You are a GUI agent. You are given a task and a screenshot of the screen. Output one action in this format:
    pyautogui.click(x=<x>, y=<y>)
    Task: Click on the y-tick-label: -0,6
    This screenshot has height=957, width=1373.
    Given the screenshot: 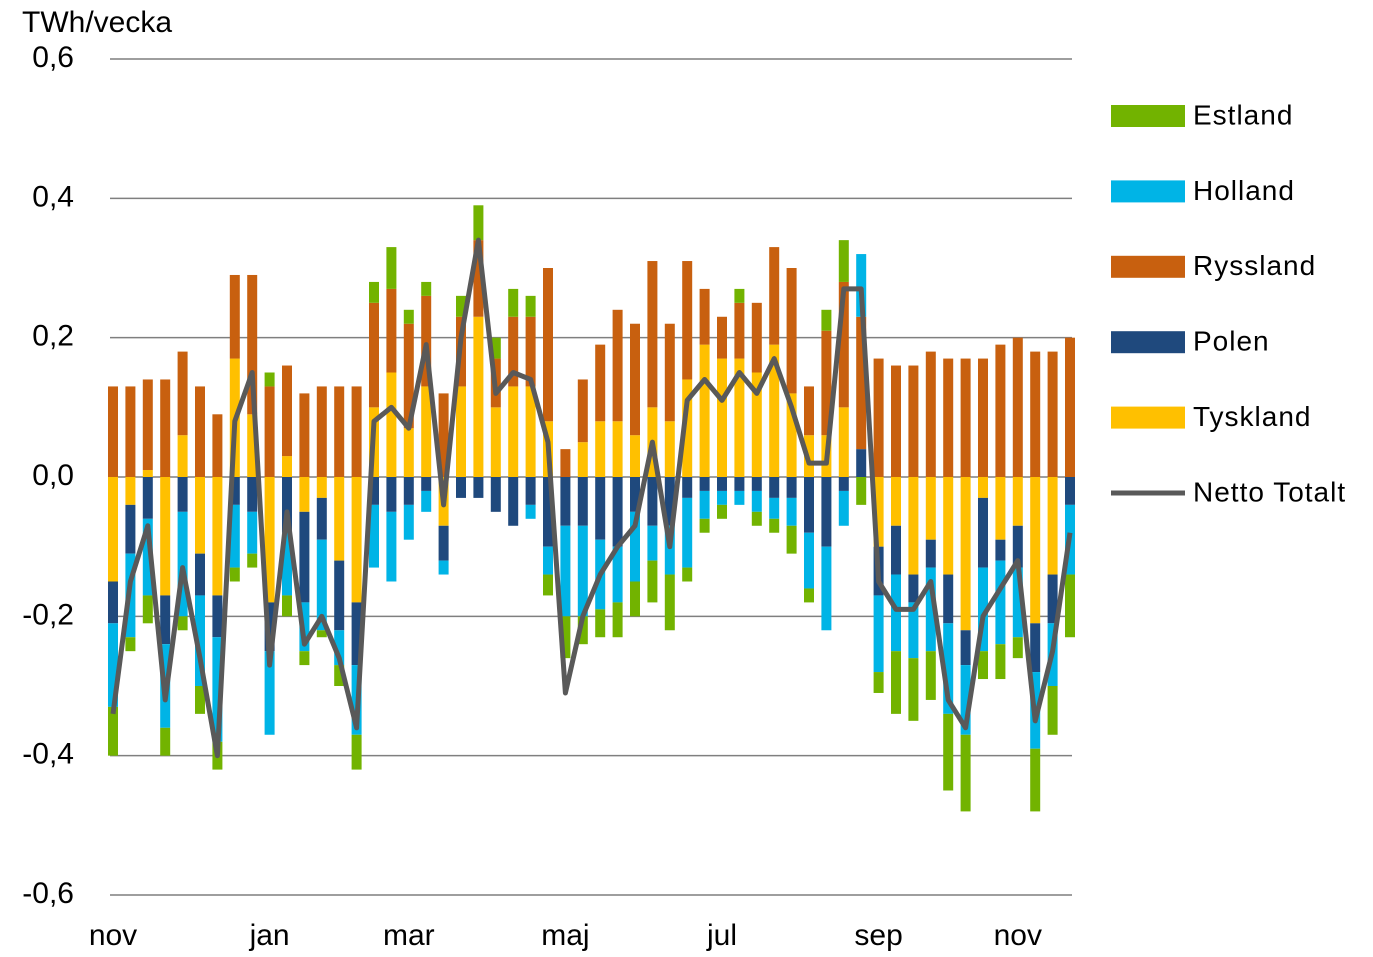 What is the action you would take?
    pyautogui.click(x=48, y=893)
    